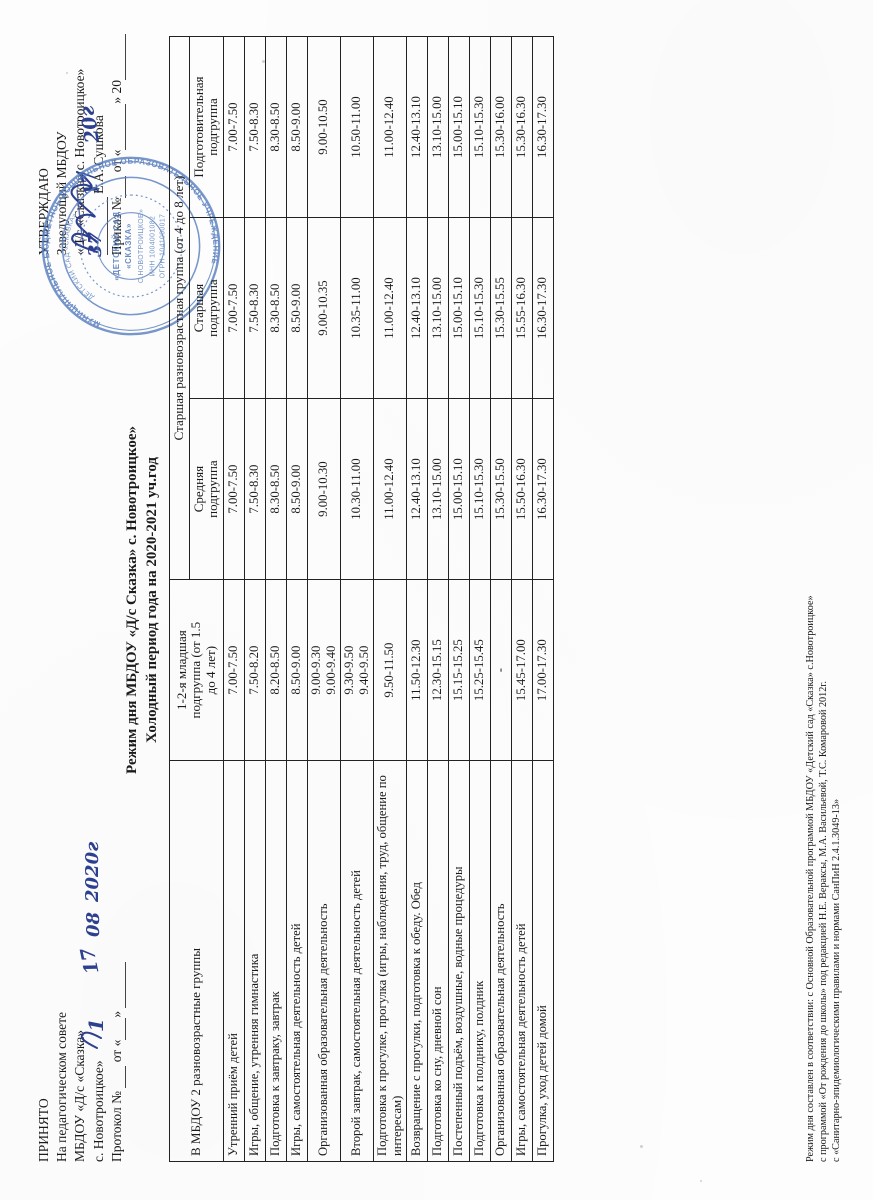 The height and width of the screenshot is (1200, 873). I want to click on row-time-g1: 8.50-9.00, so click(296, 670).